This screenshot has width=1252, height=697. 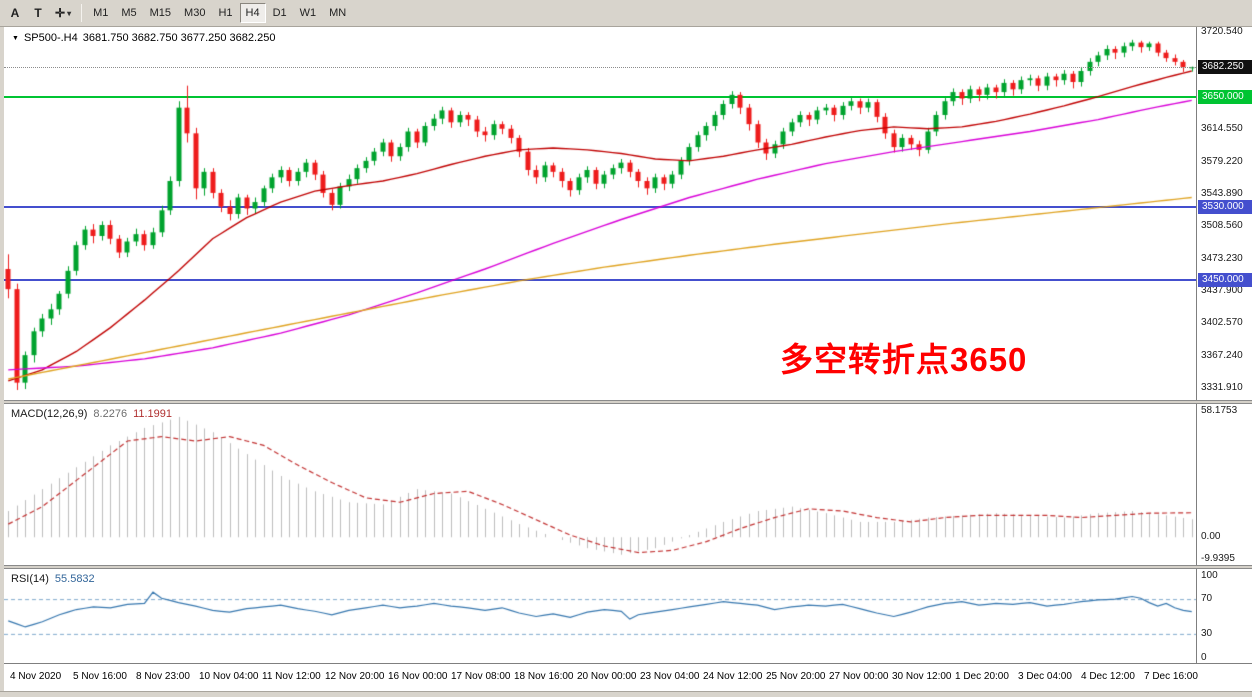 What do you see at coordinates (195, 13) in the screenshot?
I see `timeframe-button-m30: M30` at bounding box center [195, 13].